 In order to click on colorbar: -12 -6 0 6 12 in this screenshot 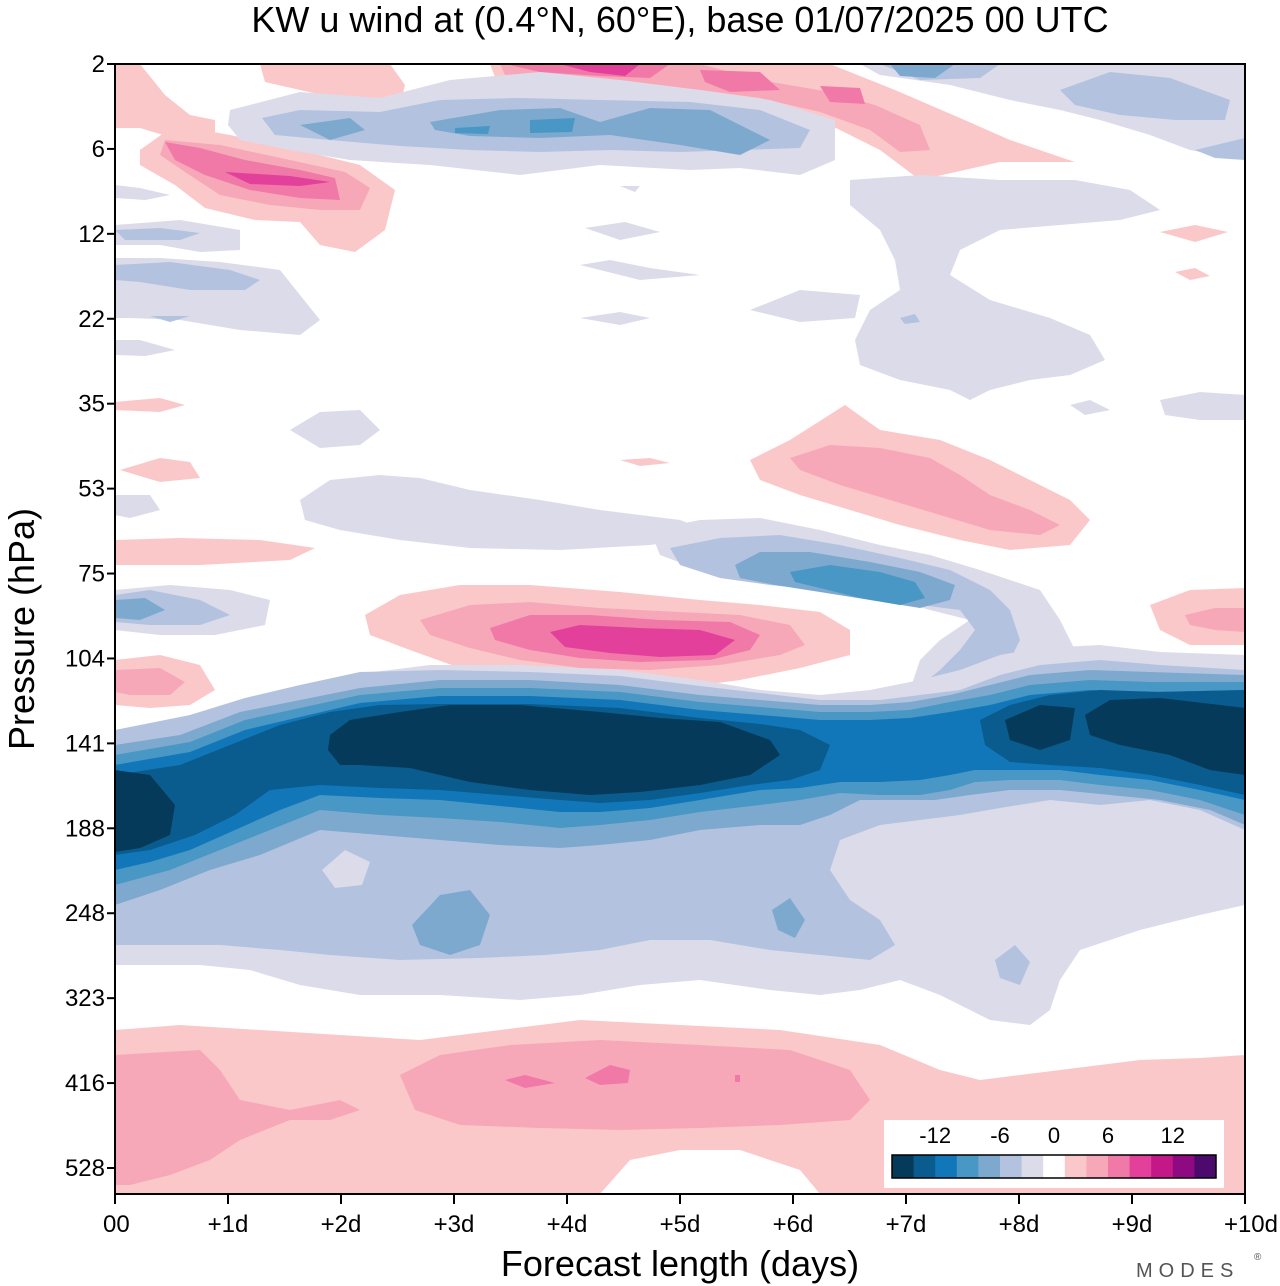, I will do `click(1054, 1154)`.